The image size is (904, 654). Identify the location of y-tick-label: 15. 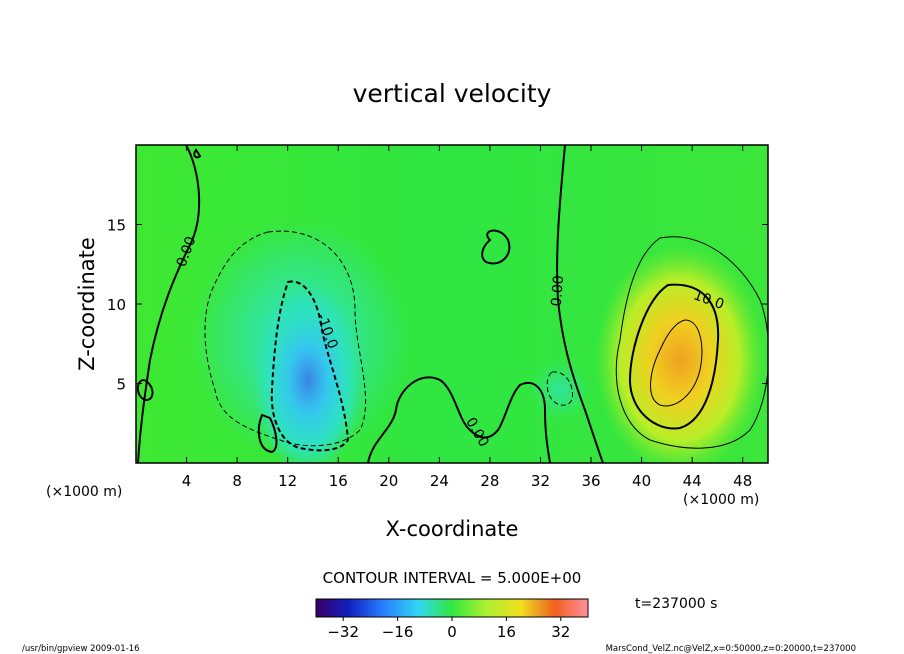
(116, 226).